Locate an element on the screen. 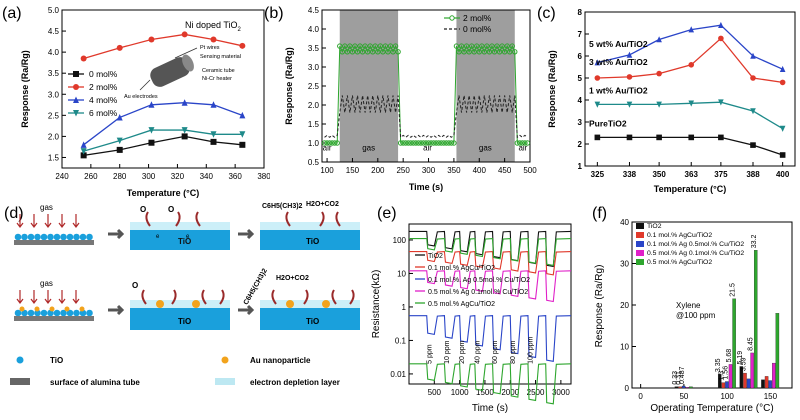 Image resolution: width=800 pixels, height=420 pixels. y-tick-label: 40 is located at coordinates (624, 222).